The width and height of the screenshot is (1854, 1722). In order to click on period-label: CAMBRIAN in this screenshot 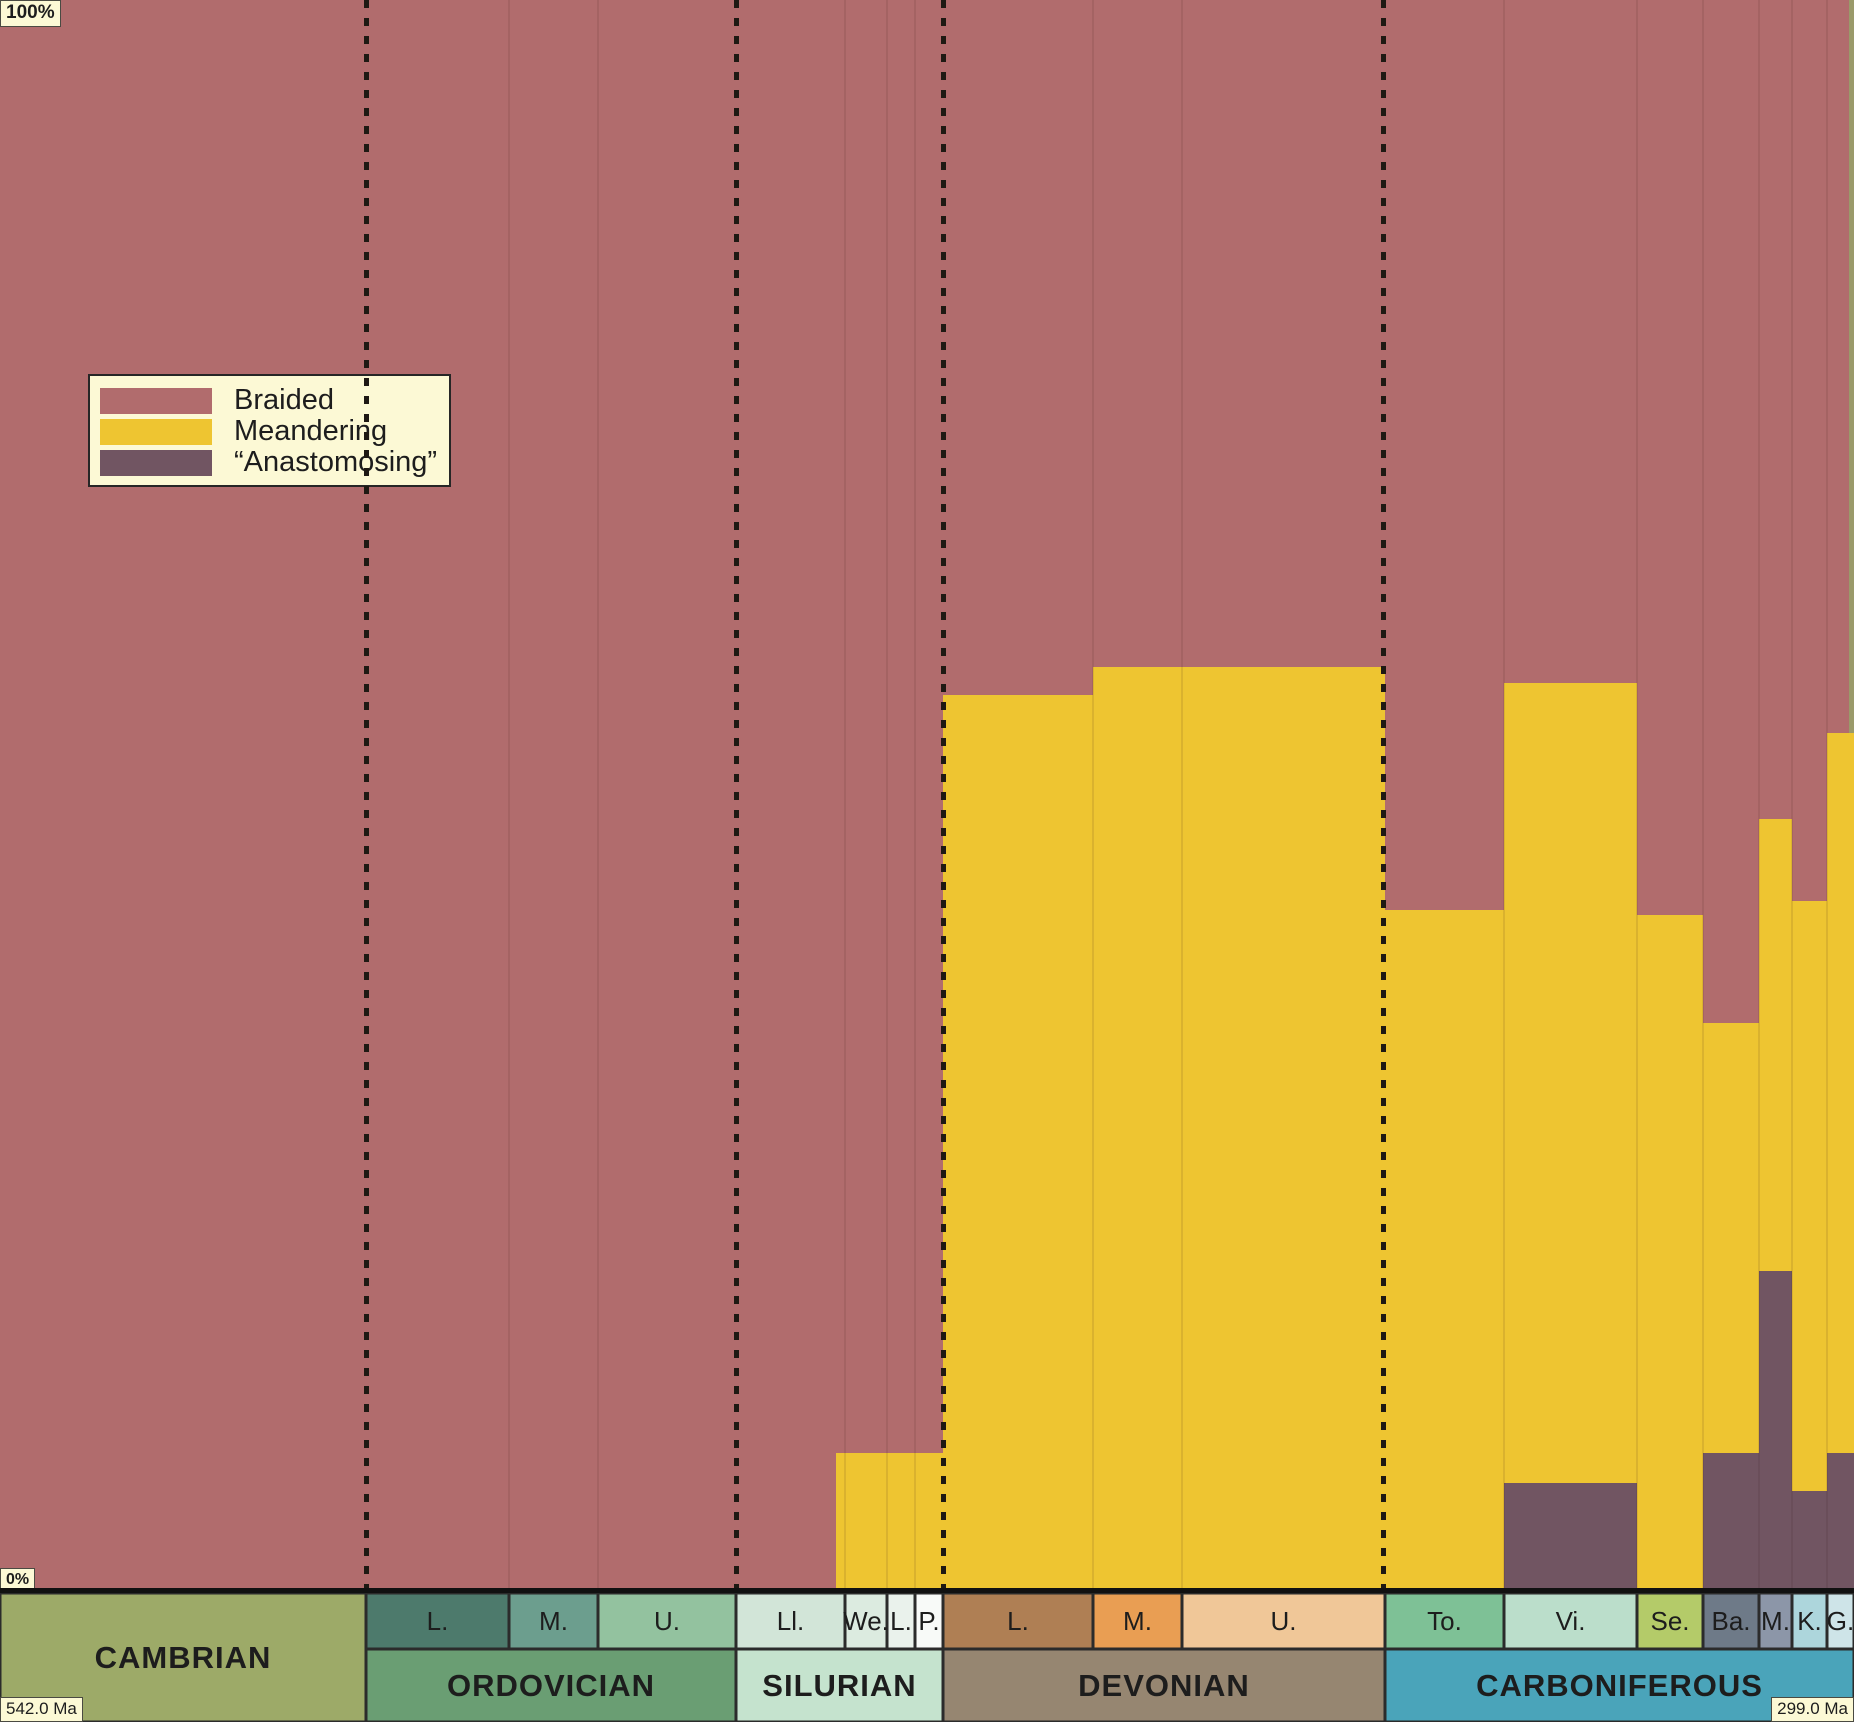, I will do `click(183, 1657)`.